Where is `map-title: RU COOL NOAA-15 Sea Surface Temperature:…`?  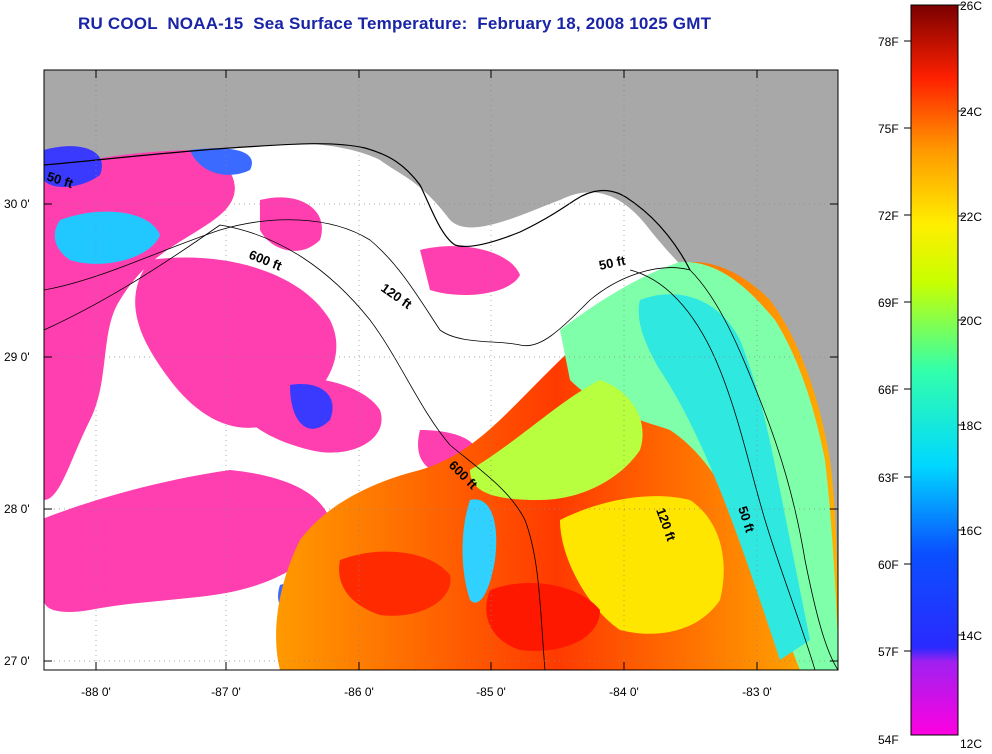
map-title: RU COOL NOAA-15 Sea Surface Temperature:… is located at coordinates (395, 23).